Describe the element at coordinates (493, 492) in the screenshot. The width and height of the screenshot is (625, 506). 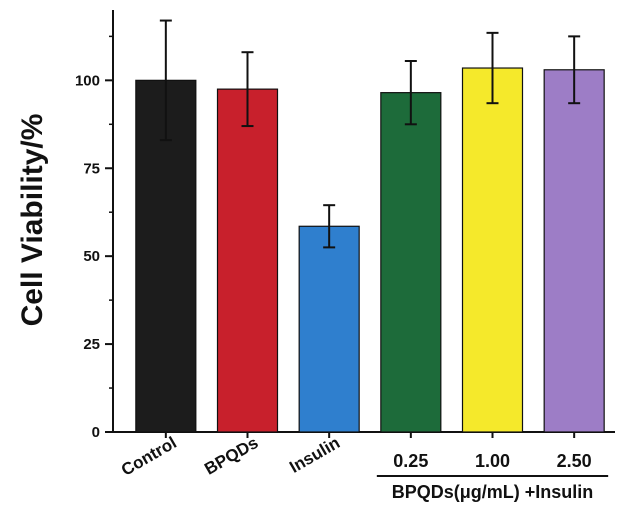
I see `group-label: BPQDs(μg/mL) +Insulin` at that location.